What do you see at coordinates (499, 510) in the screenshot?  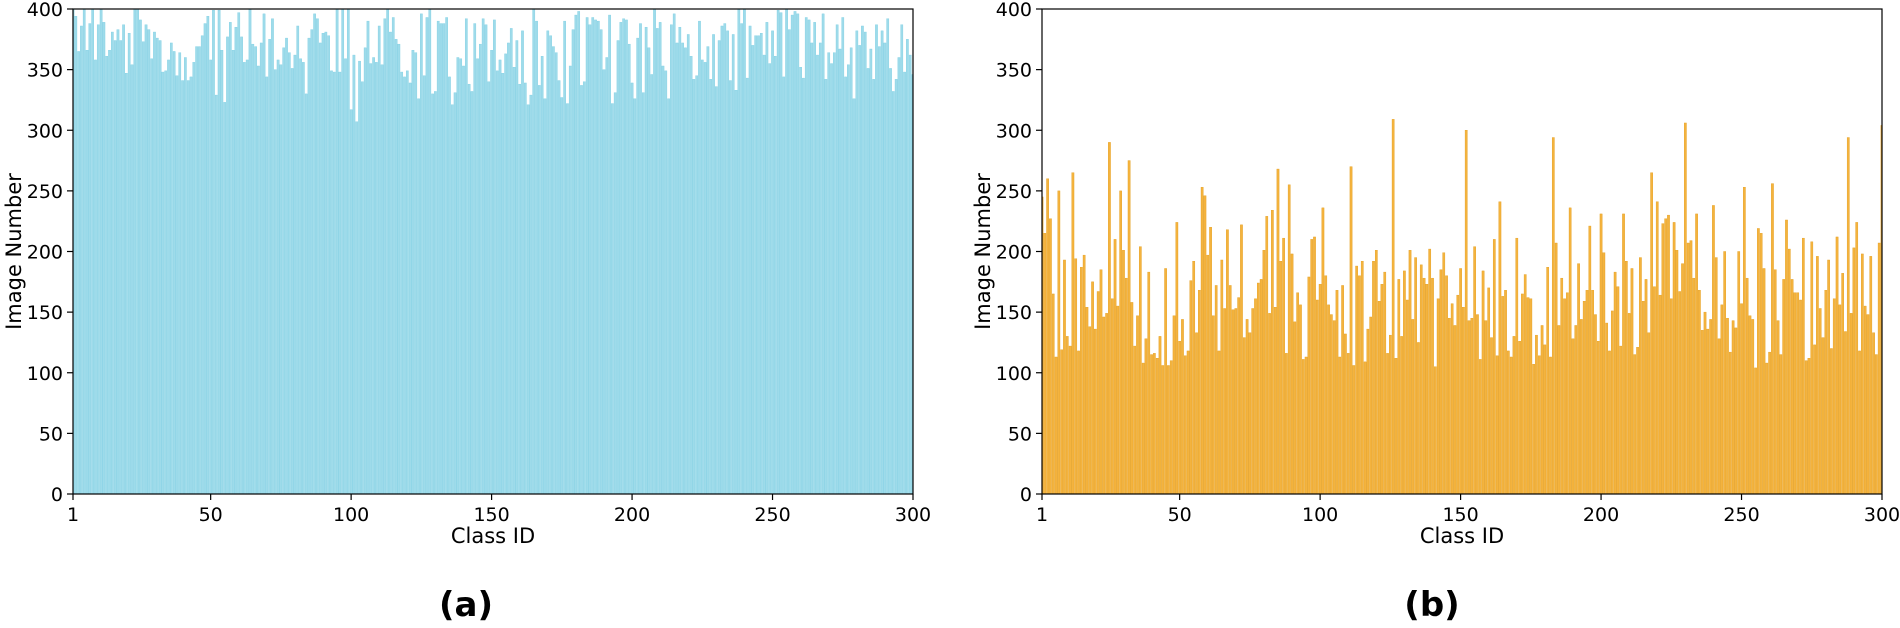 I see `x-axis-a: 1 50 100 150 200 250 300` at bounding box center [499, 510].